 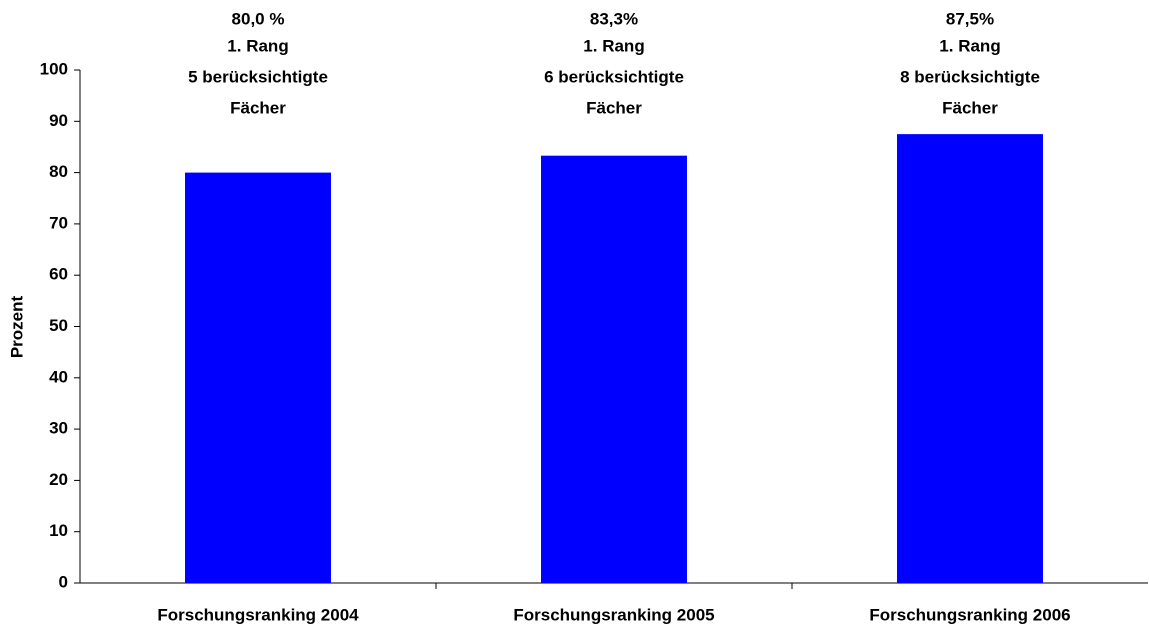 I want to click on annotation: 5 berücksichtigte, so click(x=258, y=76).